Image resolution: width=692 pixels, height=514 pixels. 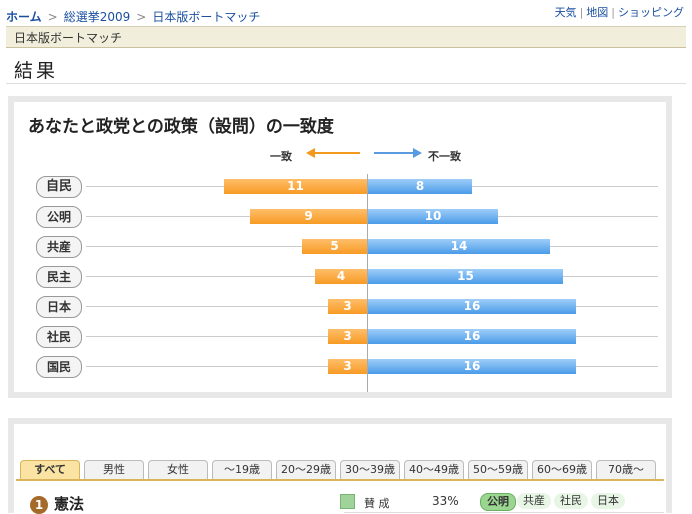 I want to click on center-axis, so click(x=367, y=283).